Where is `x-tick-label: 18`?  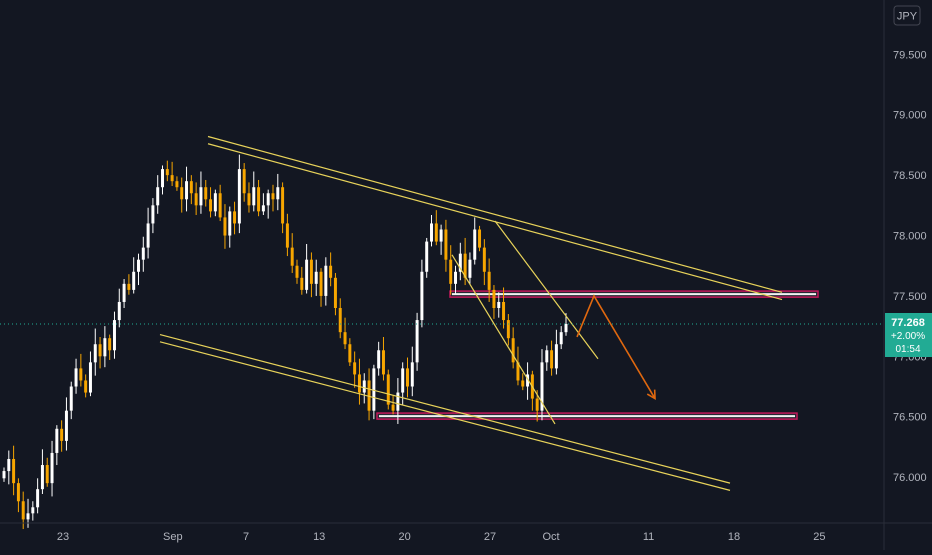
x-tick-label: 18 is located at coordinates (734, 537).